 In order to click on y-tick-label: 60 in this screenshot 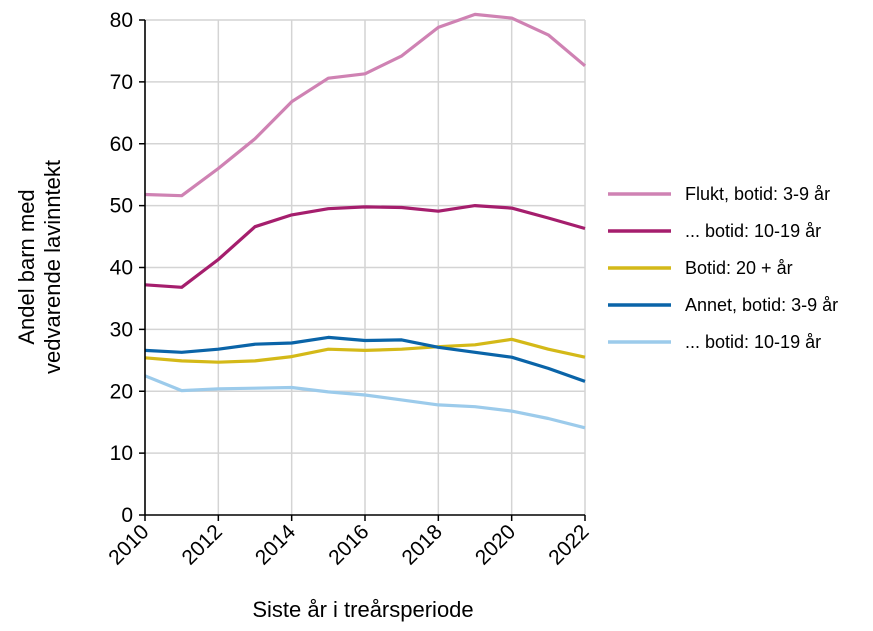, I will do `click(121, 144)`.